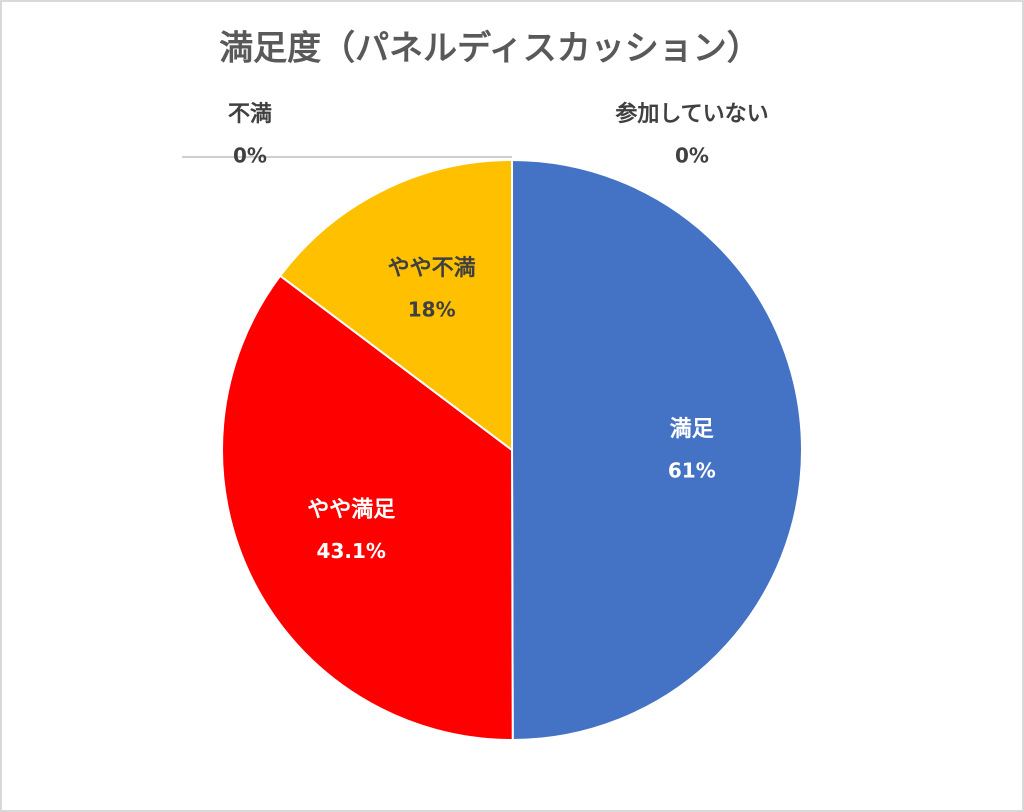  What do you see at coordinates (432, 268) in the screenshot?
I see `slice-label: やや不満` at bounding box center [432, 268].